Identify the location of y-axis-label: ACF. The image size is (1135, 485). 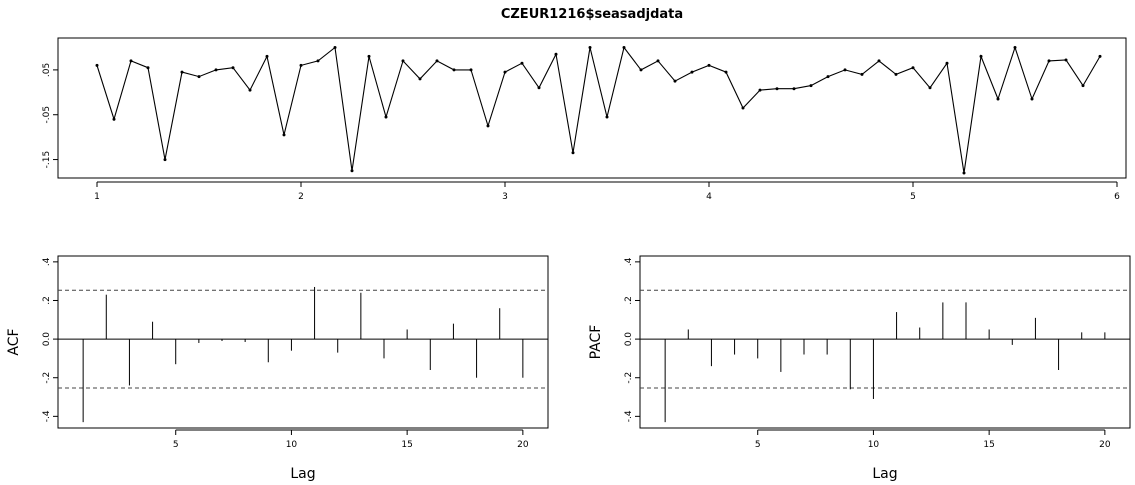
(14, 341).